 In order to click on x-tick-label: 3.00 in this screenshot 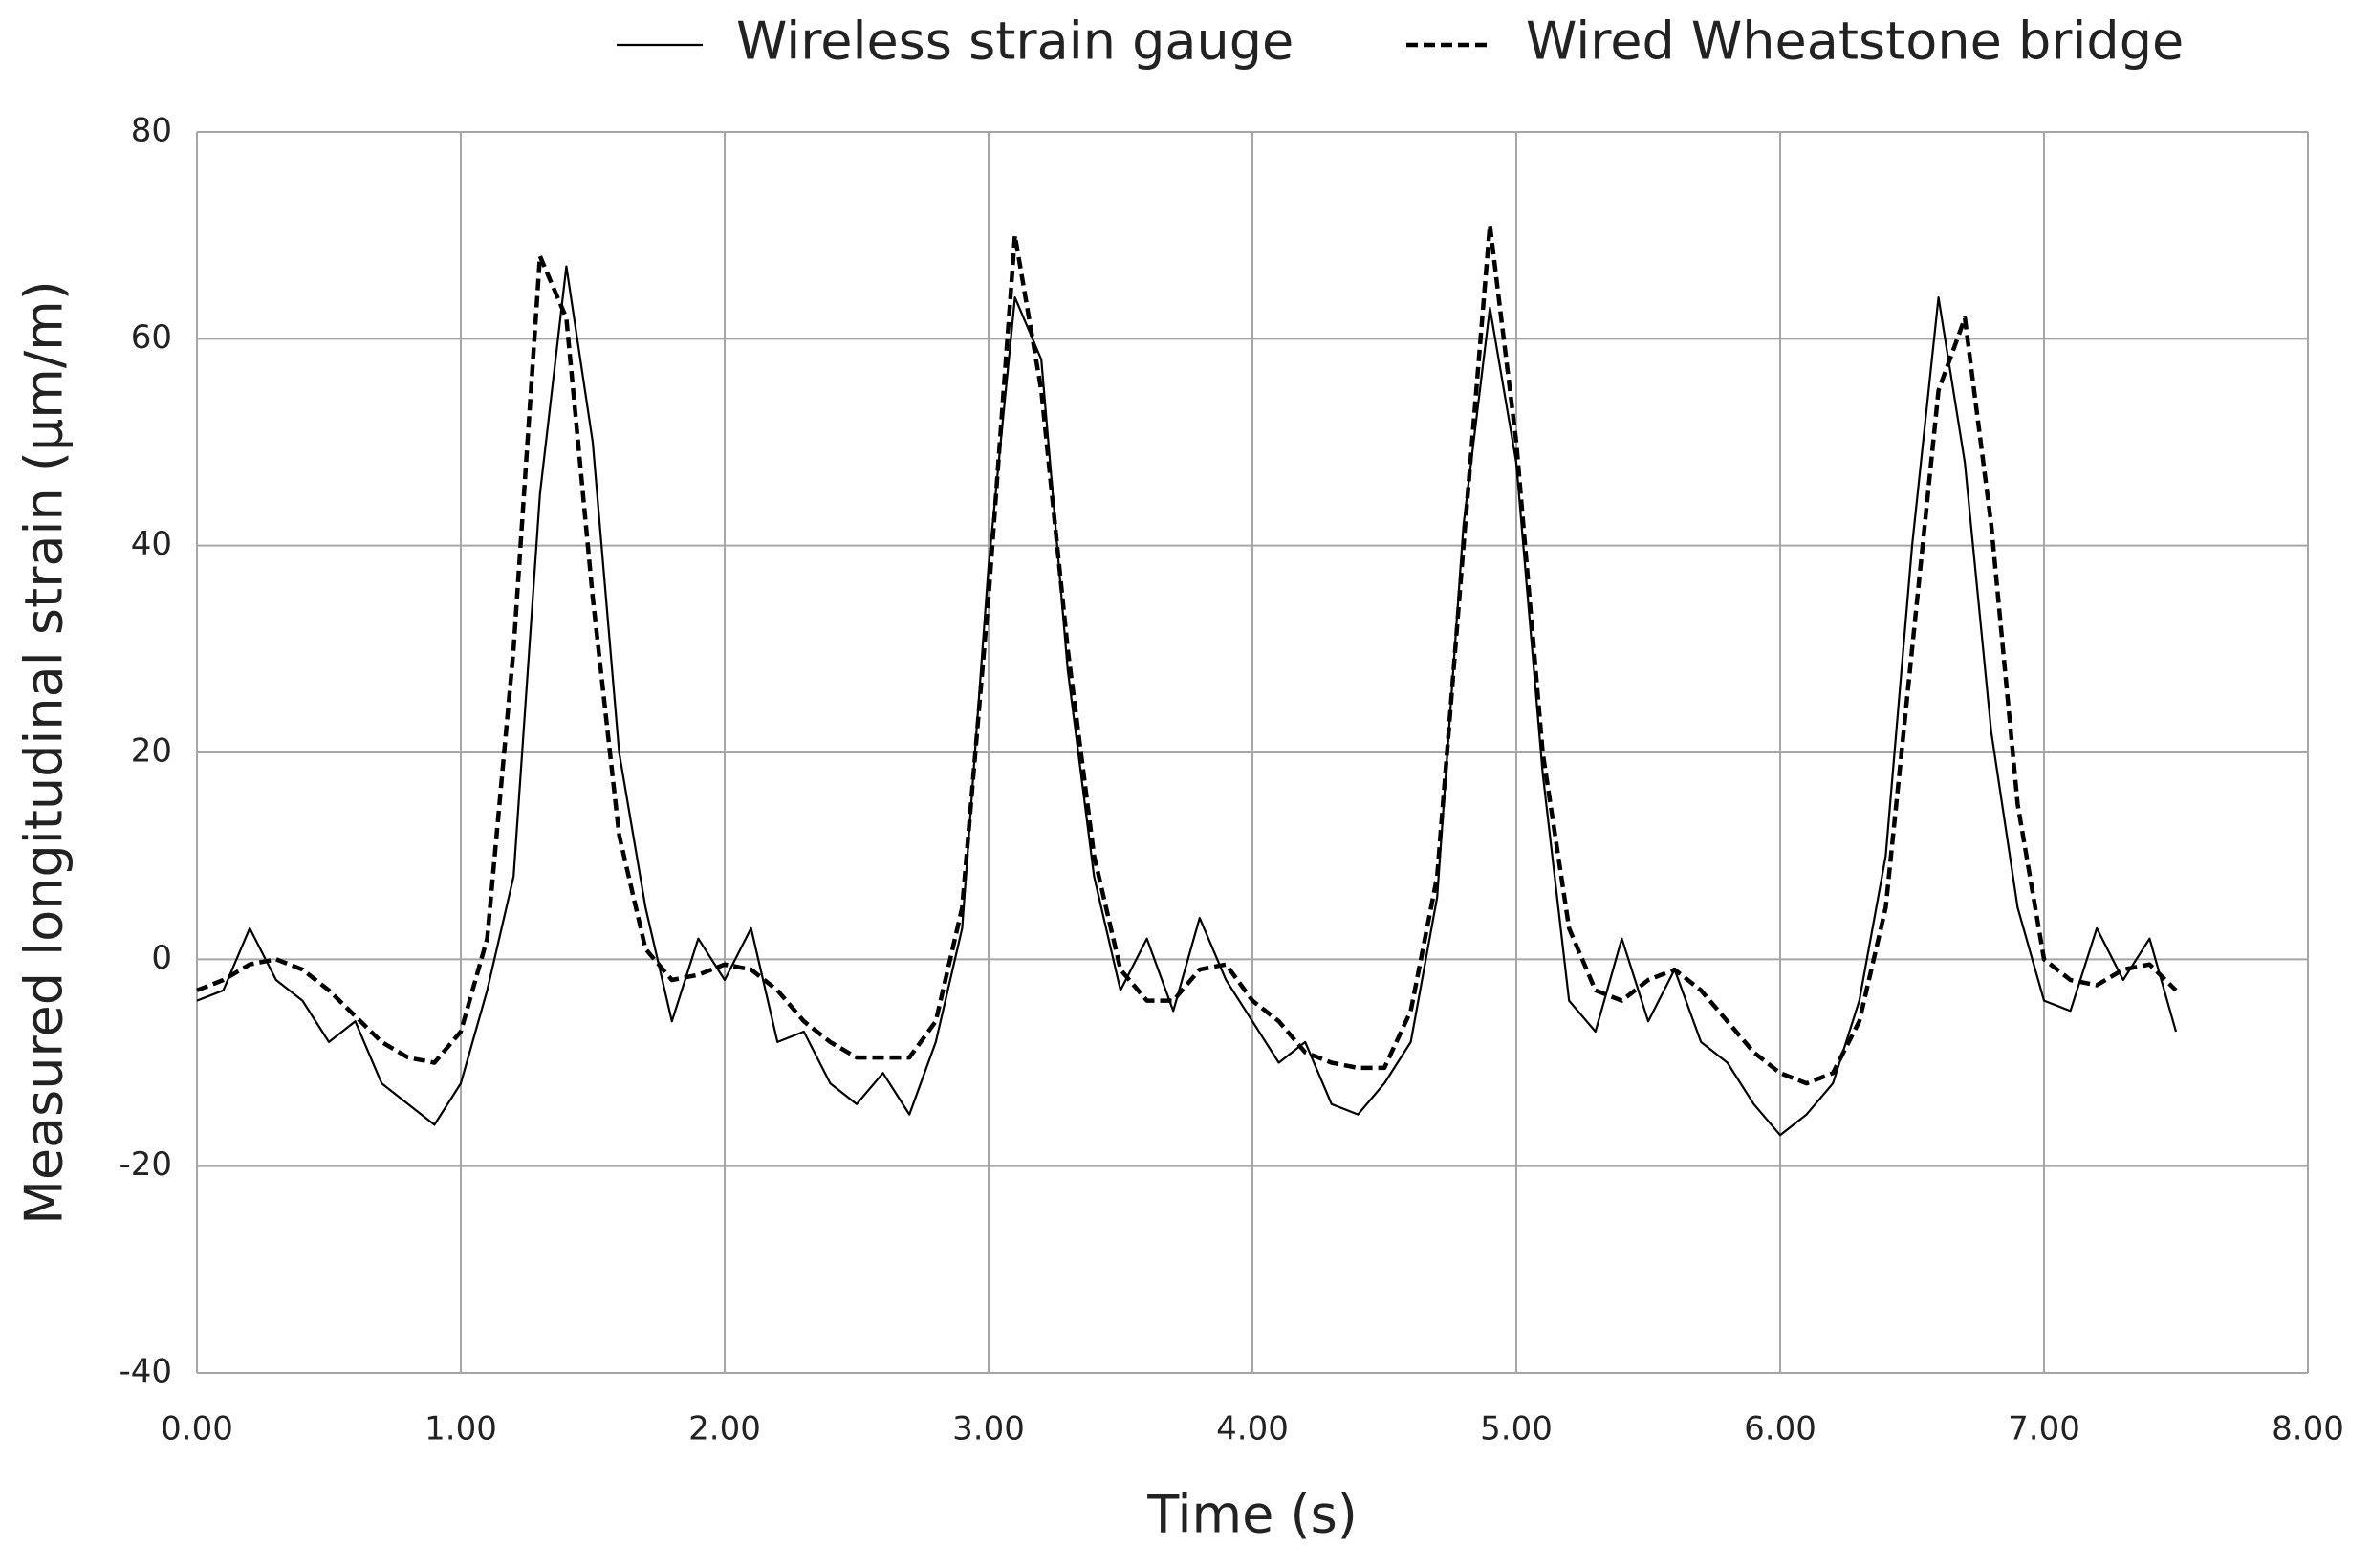, I will do `click(988, 1429)`.